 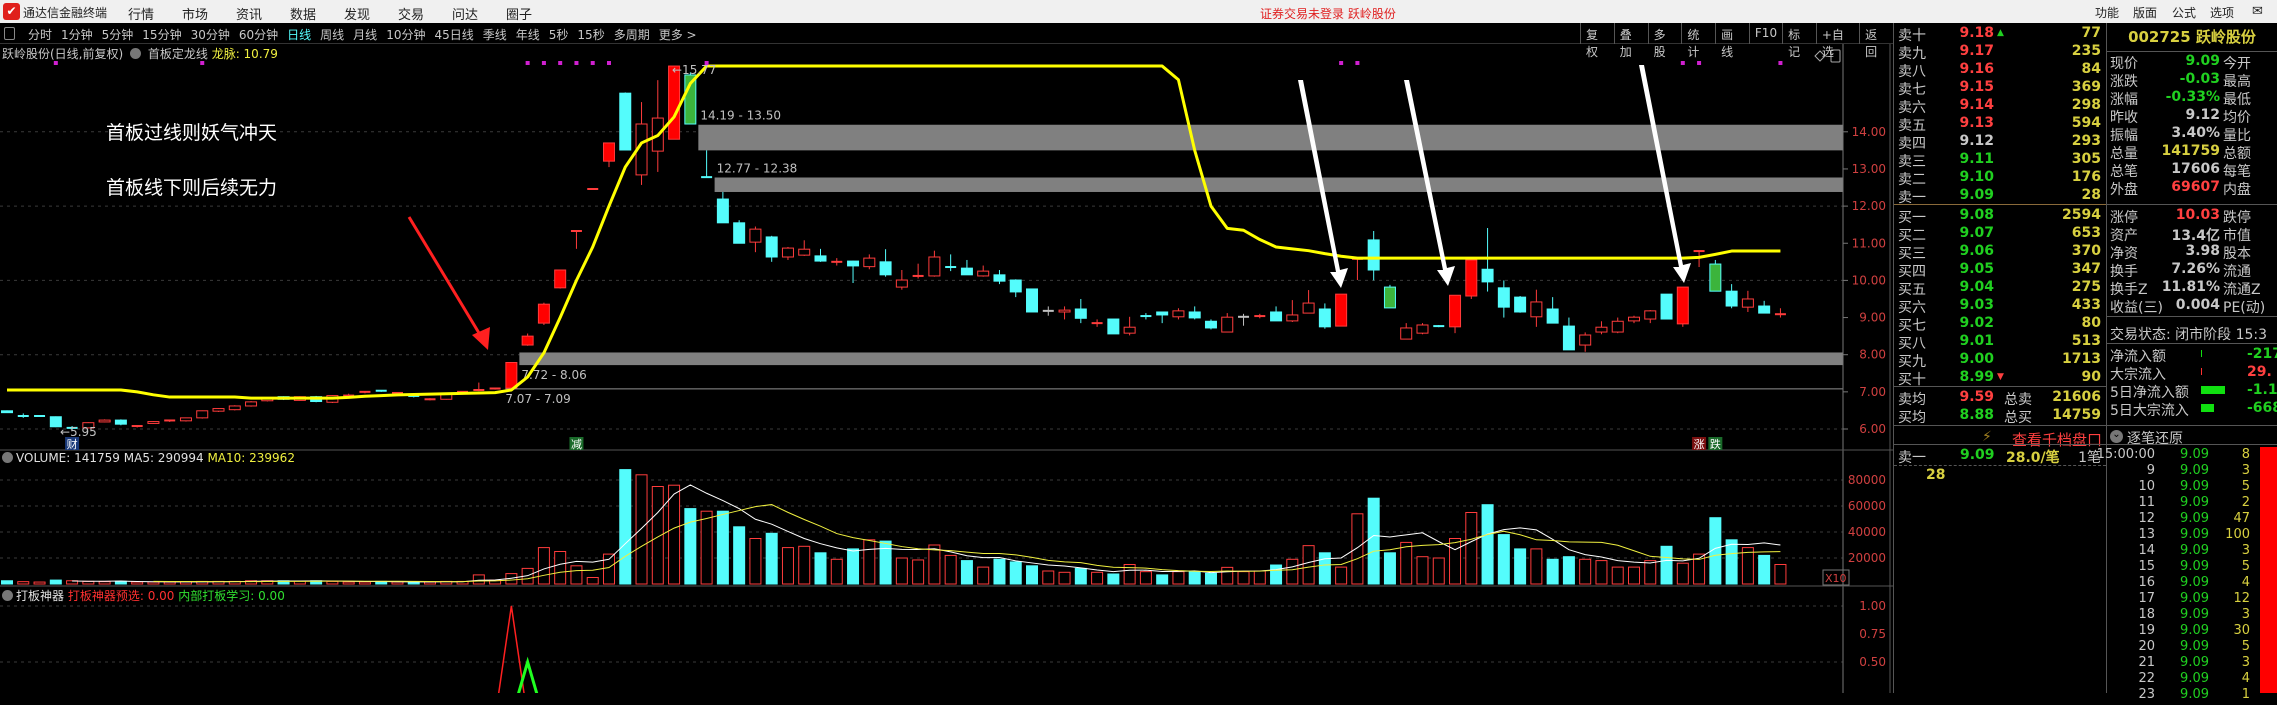 What do you see at coordinates (2000, 416) in the screenshot?
I see `avg-buy-row: 买均 8.88 总买 14759` at bounding box center [2000, 416].